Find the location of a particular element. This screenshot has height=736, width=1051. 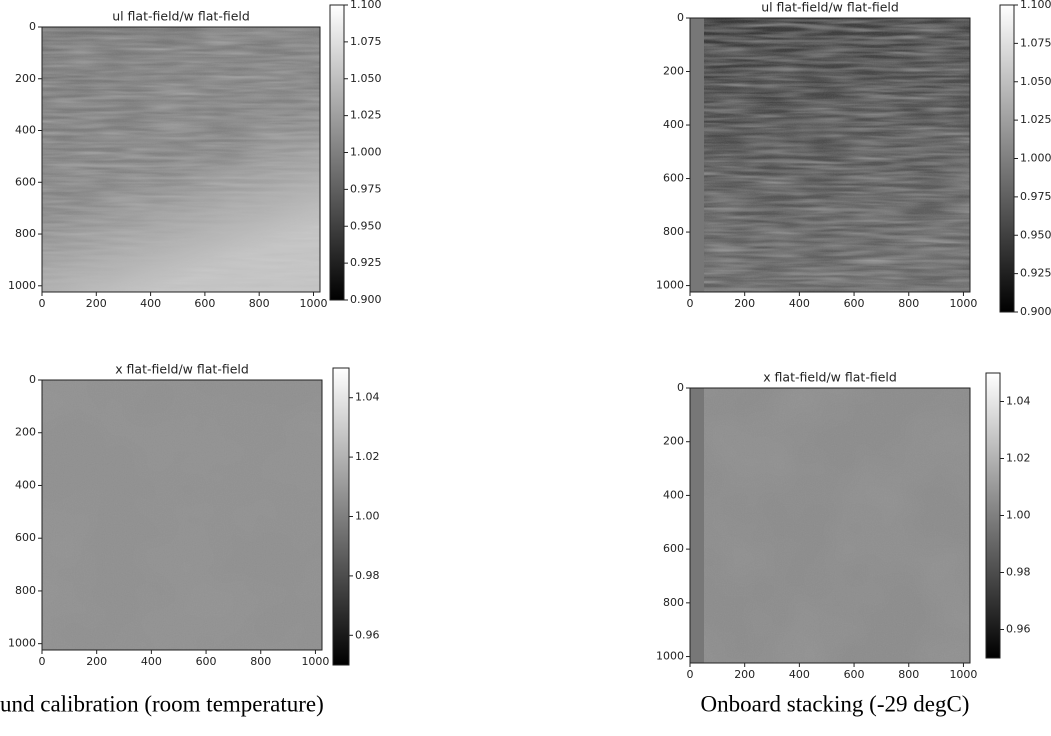

caption: und calibration (room temperature) is located at coordinates (162, 703).